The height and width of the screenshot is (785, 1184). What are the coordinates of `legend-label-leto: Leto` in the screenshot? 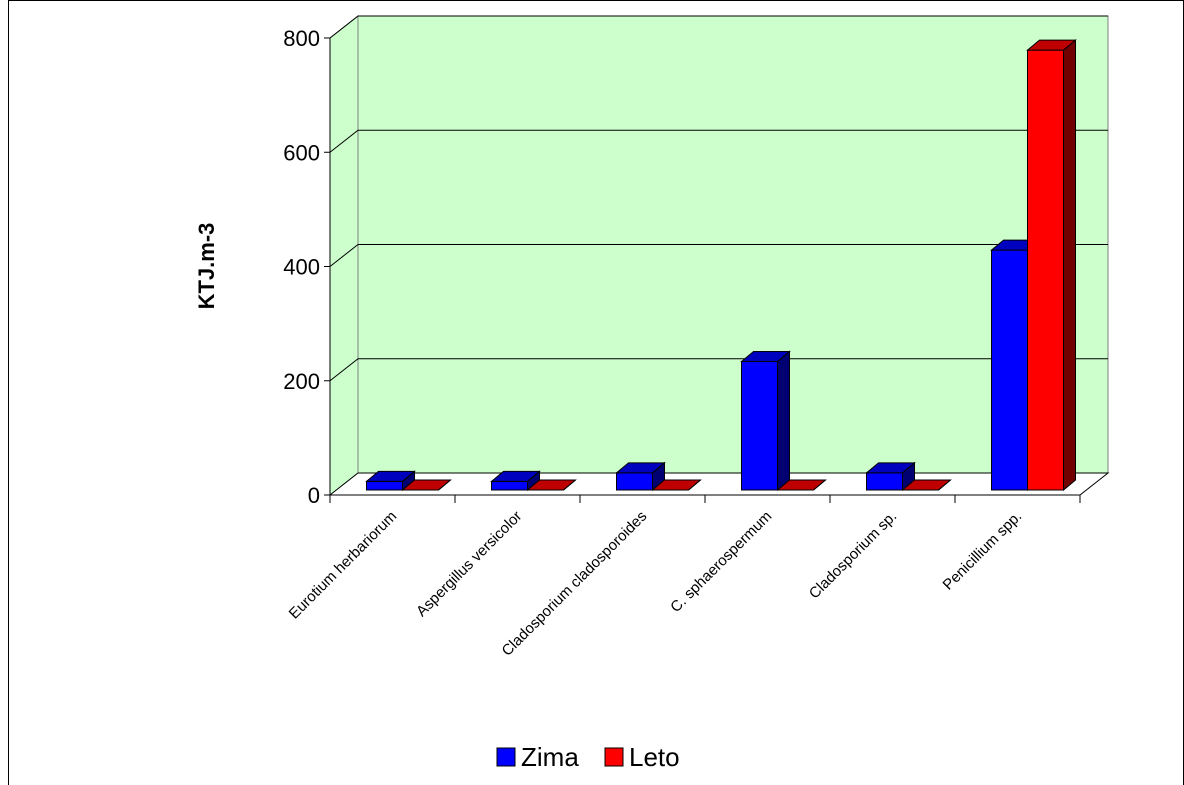 It's located at (654, 757).